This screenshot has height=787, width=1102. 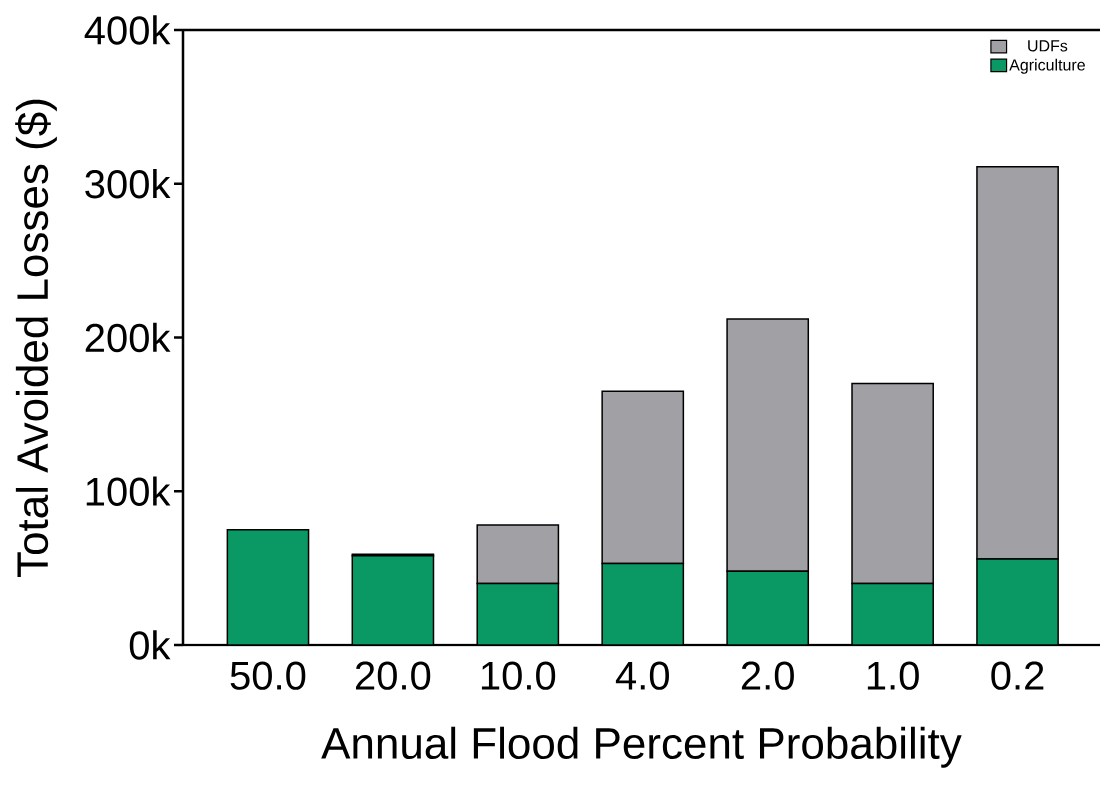 I want to click on y-tick-label: 200k, so click(x=128, y=337).